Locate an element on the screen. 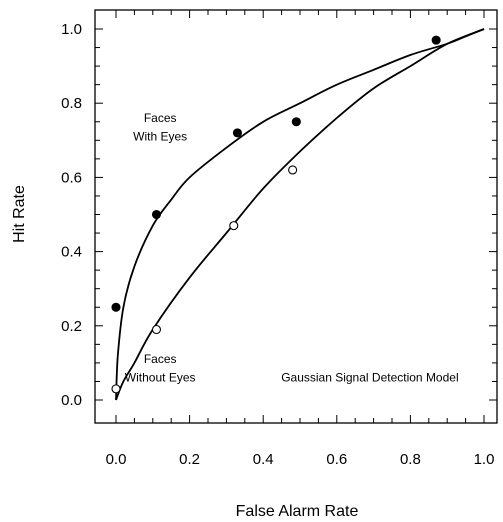 The image size is (503, 522). x-axis-title: False Alarm Rate is located at coordinates (297, 511).